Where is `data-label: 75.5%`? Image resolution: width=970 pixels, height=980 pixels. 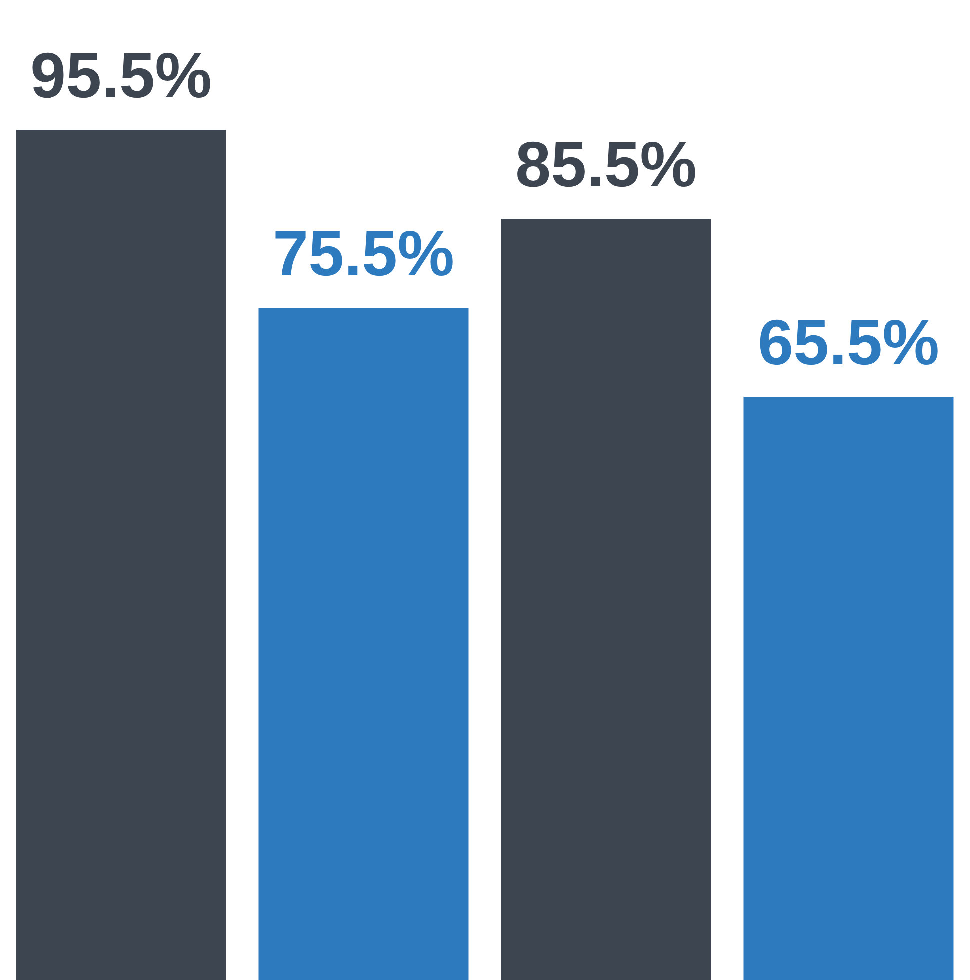
data-label: 75.5% is located at coordinates (363, 254).